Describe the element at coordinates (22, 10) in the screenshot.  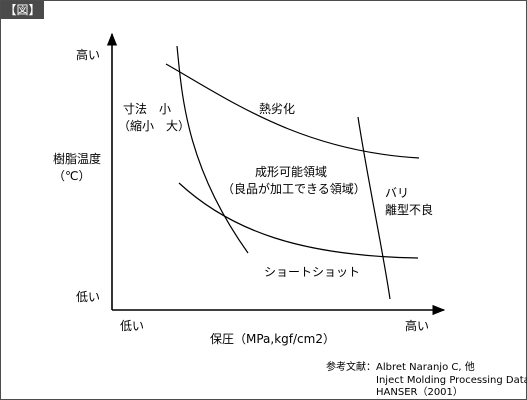
I see `figure-tag: 【図】` at that location.